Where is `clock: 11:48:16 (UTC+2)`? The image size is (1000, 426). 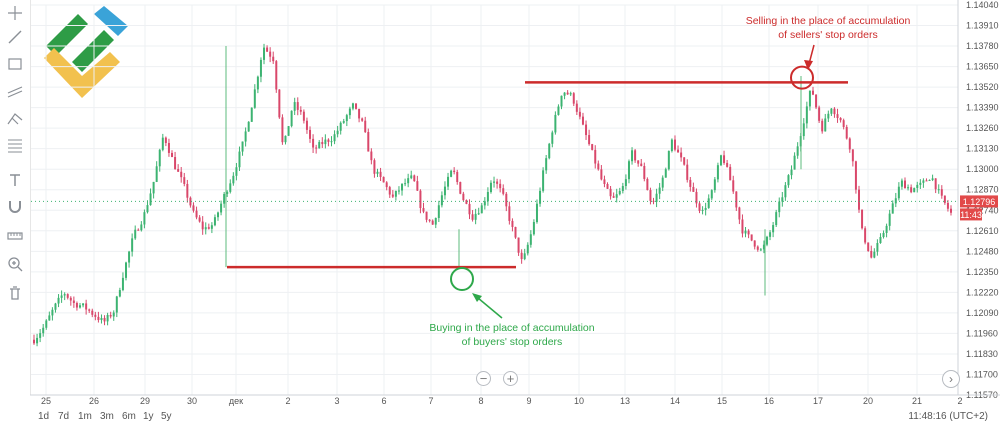
clock: 11:48:16 (UTC+2) is located at coordinates (948, 416).